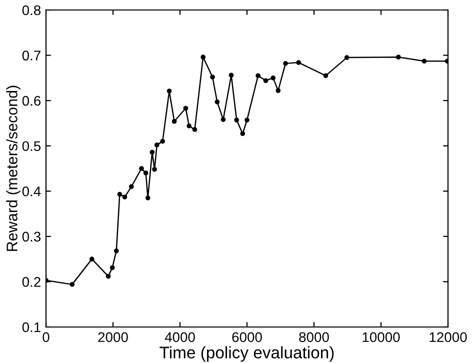  What do you see at coordinates (31, 101) in the screenshot?
I see `y-tick-label: 0.6` at bounding box center [31, 101].